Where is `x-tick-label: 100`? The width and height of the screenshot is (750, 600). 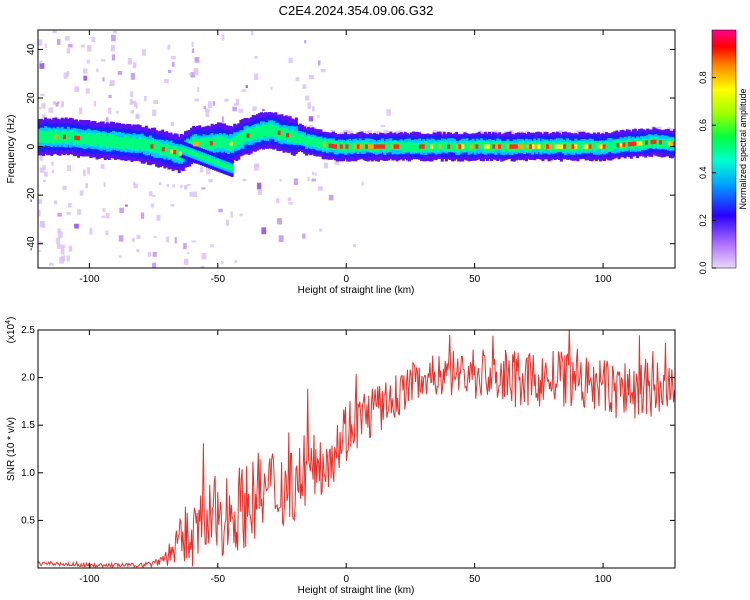
x-tick-label: 100 is located at coordinates (603, 579).